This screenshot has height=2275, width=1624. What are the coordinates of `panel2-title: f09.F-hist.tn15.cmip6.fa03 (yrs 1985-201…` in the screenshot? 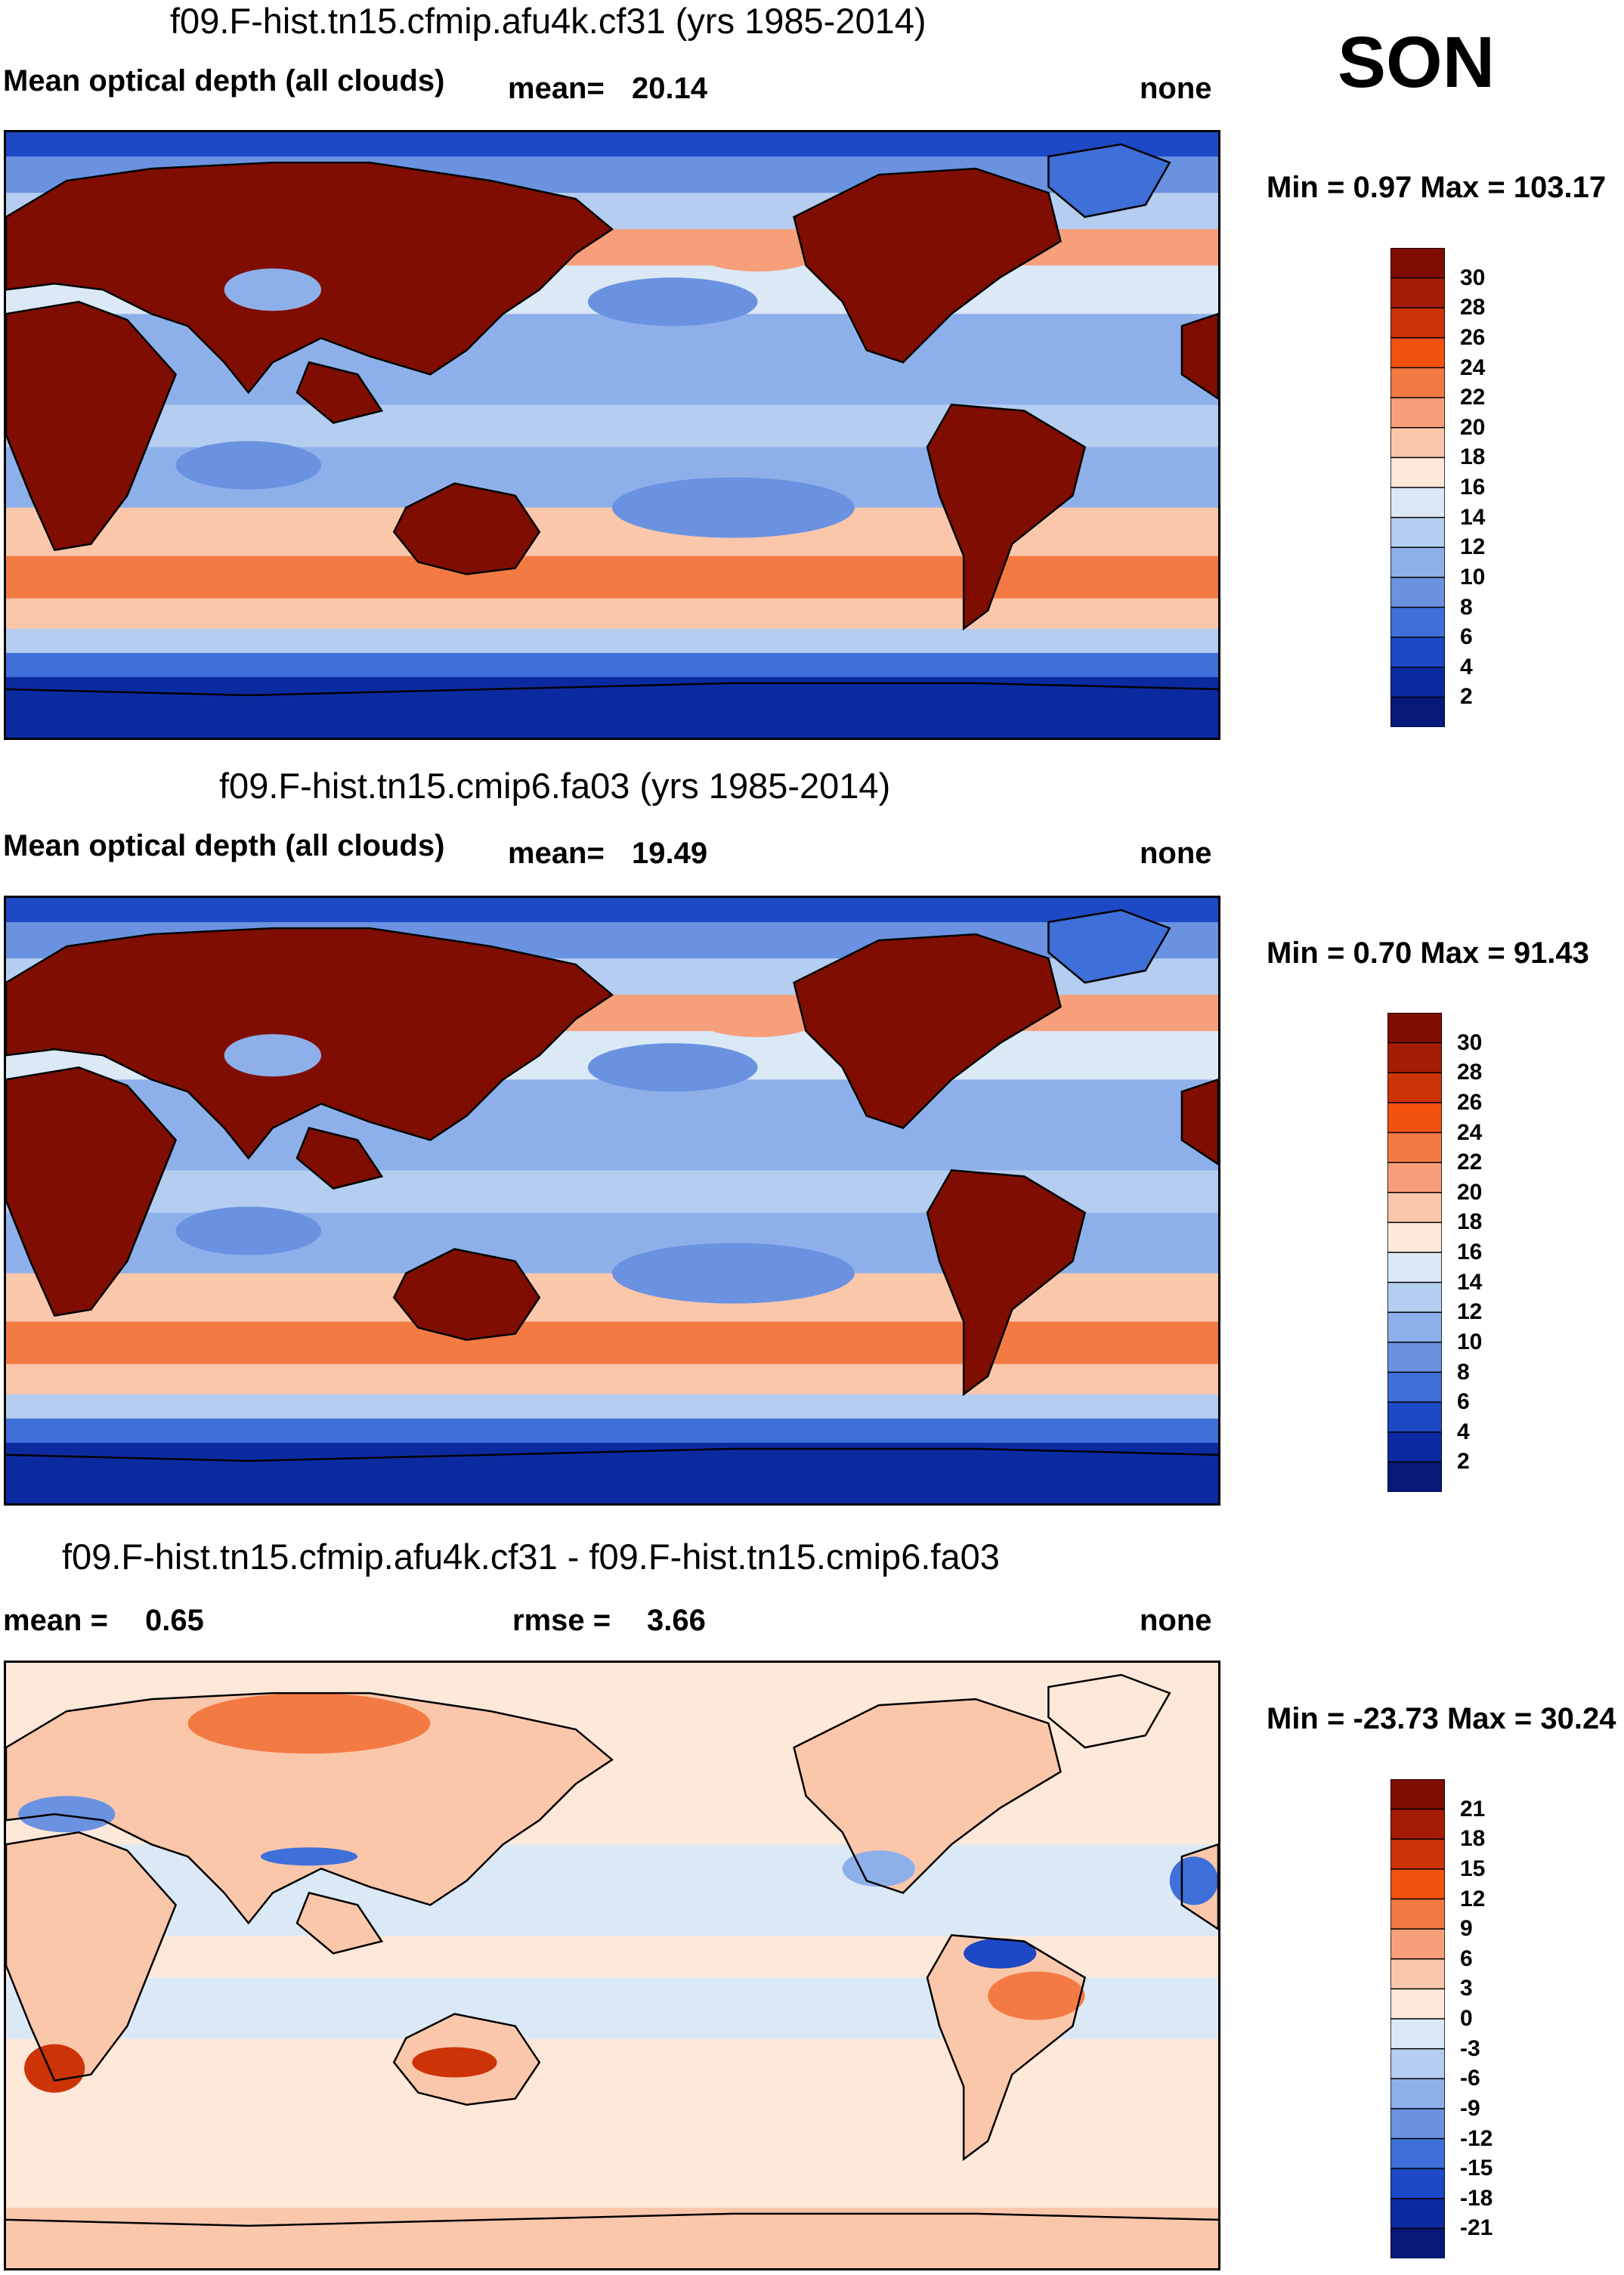 It's located at (555, 786).